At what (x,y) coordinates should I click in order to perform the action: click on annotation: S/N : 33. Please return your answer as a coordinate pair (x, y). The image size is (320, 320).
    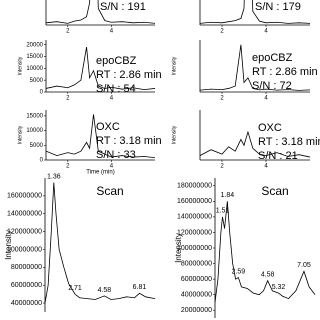
    Looking at the image, I should click on (116, 155).